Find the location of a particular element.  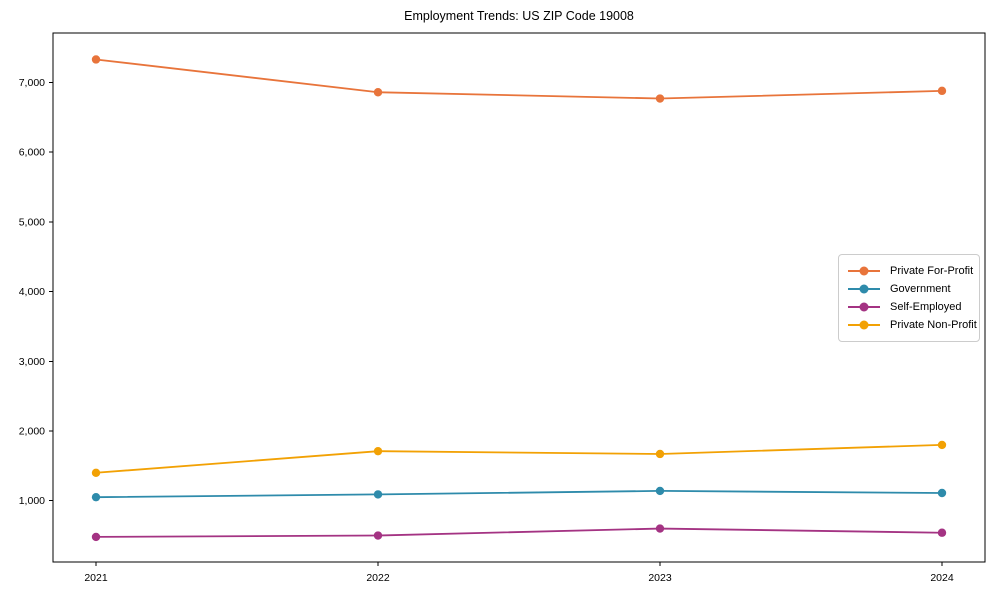

y-tick-label: 7,000 is located at coordinates (32, 83).